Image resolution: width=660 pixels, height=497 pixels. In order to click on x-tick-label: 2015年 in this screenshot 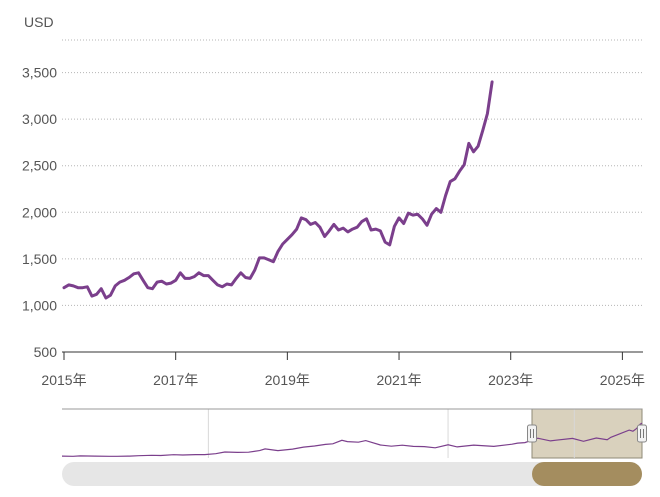, I will do `click(63, 380)`.